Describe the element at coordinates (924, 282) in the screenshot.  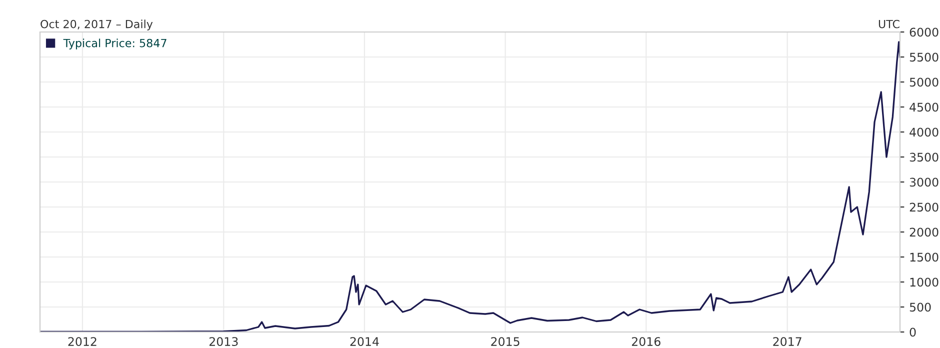
I see `y-tick-label: 1000` at that location.